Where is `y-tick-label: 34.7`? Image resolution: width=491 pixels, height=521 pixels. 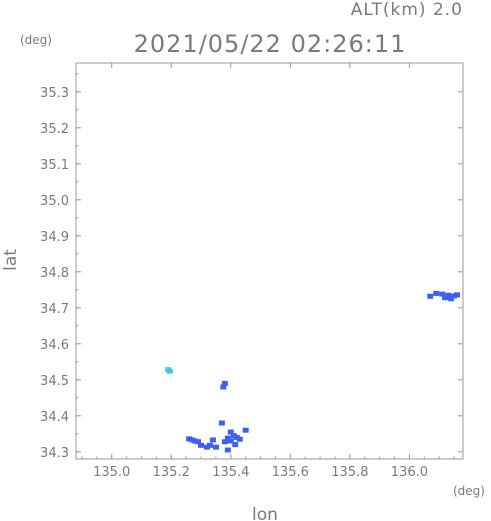 y-tick-label: 34.7 is located at coordinates (54, 309).